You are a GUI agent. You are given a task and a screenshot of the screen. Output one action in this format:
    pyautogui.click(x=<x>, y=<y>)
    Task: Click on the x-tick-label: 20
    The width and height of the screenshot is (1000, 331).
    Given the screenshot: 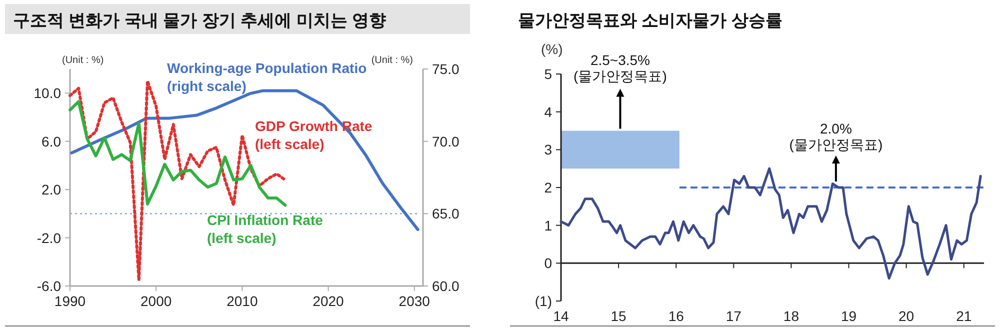 What is the action you would take?
    pyautogui.click(x=906, y=316)
    